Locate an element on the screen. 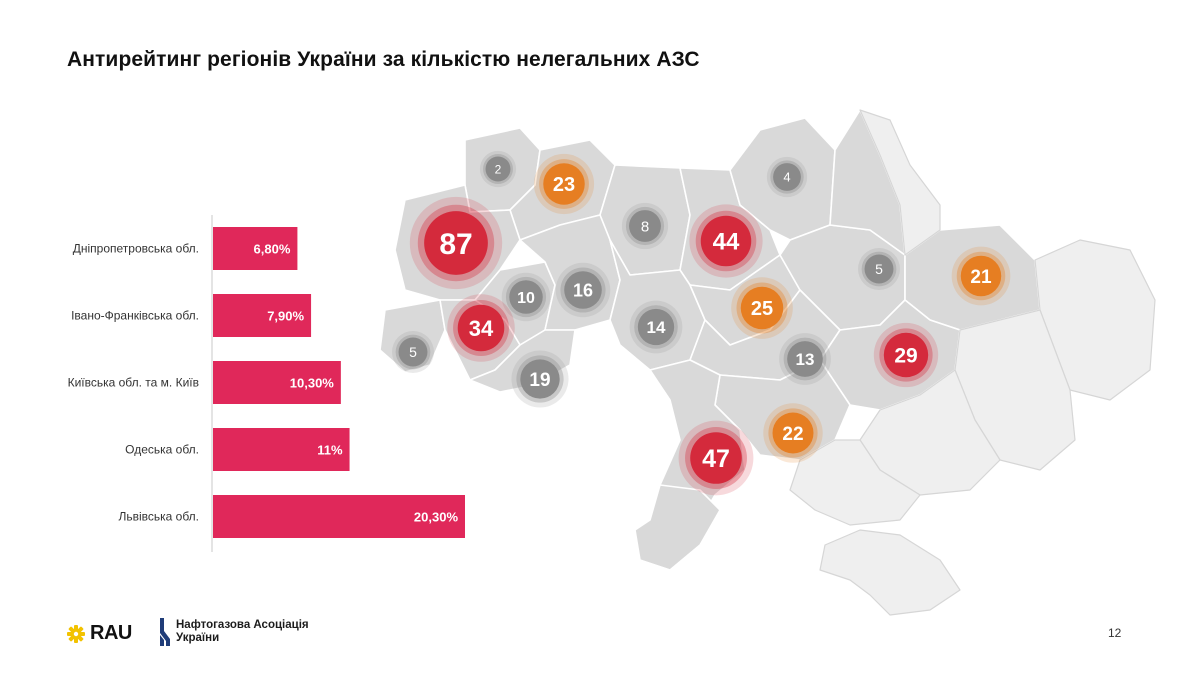 The image size is (1200, 675). rau-logo: RAU is located at coordinates (99, 633).